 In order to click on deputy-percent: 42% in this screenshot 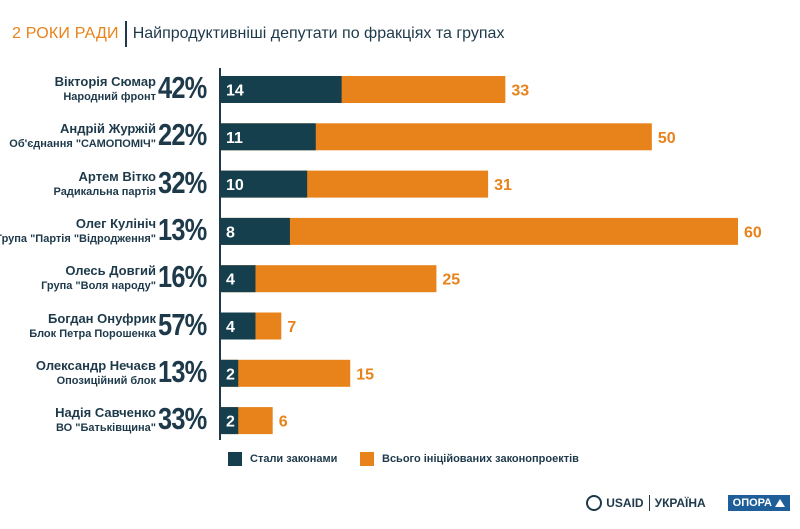, I will do `click(182, 87)`.